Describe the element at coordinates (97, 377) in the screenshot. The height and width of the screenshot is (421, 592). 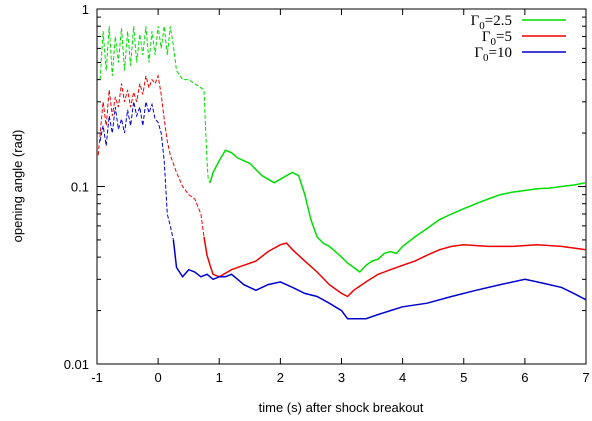
I see `x-tick-label: -1` at that location.